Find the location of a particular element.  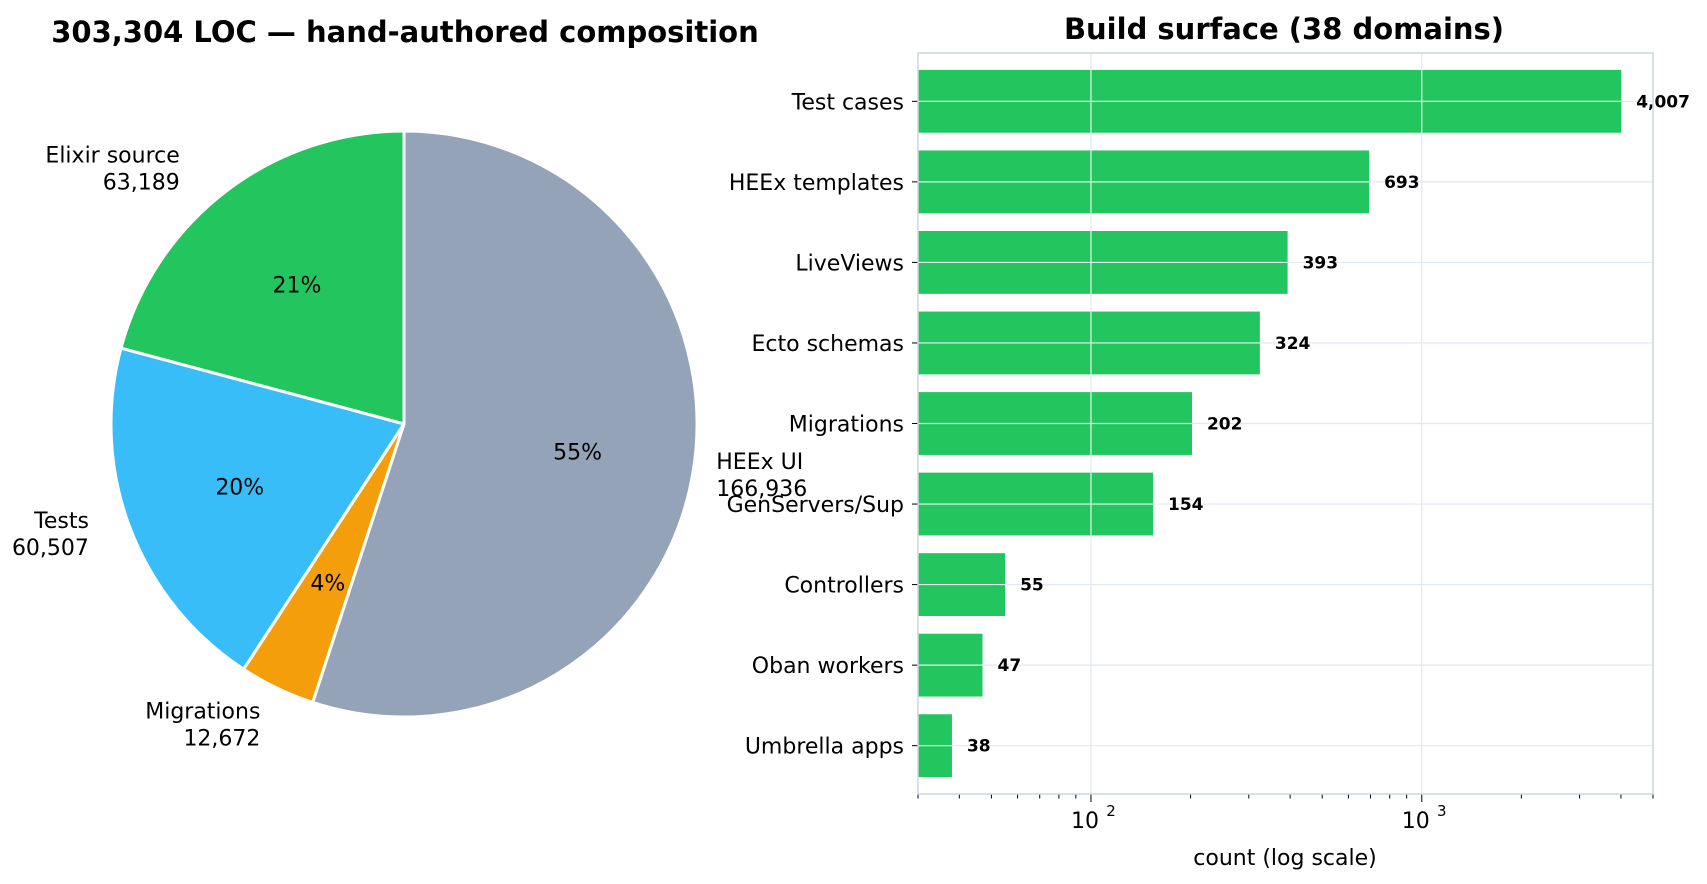

pie-pct-elixir-source: 21% is located at coordinates (297, 286).